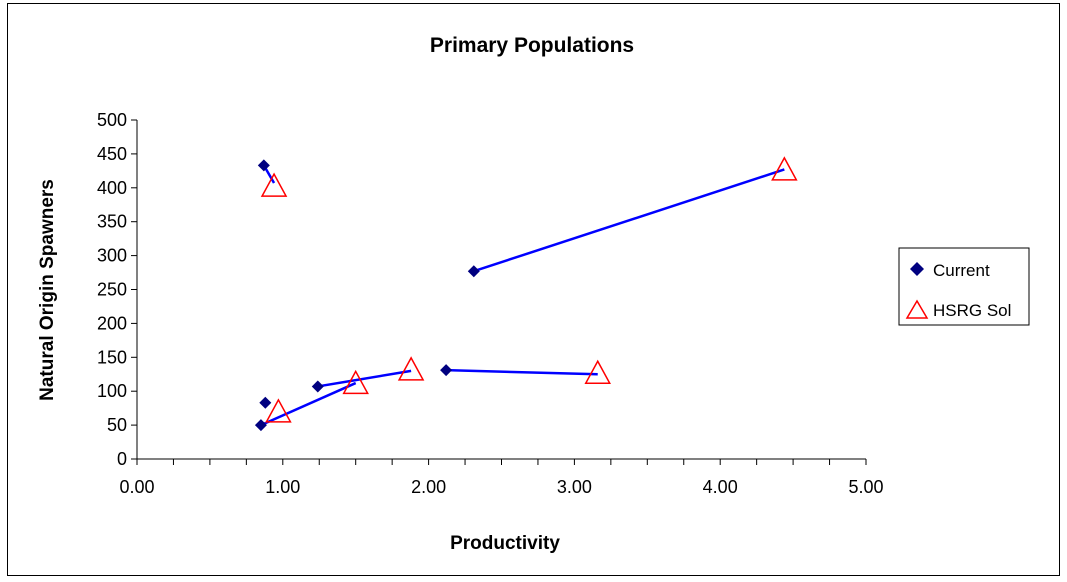 The width and height of the screenshot is (1067, 582). Describe the element at coordinates (112, 323) in the screenshot. I see `y-tick-label: 200` at that location.